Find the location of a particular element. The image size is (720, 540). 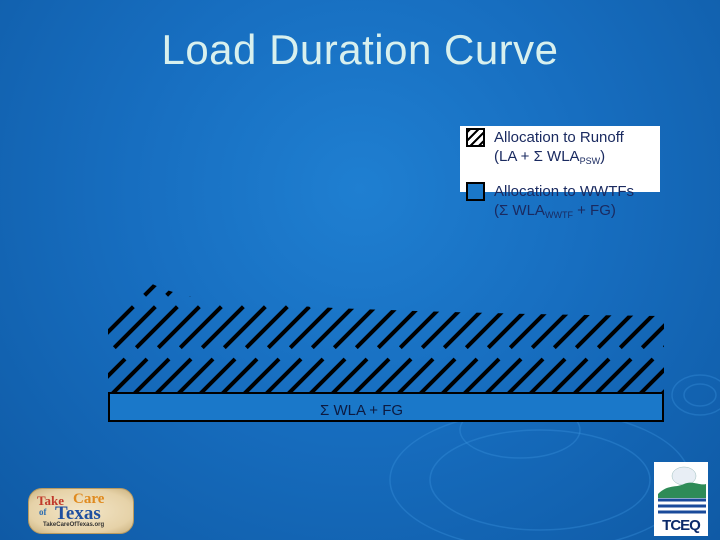

legend-runoff-line2: (LA + Σ WLAPSW) is located at coordinates (550, 157).